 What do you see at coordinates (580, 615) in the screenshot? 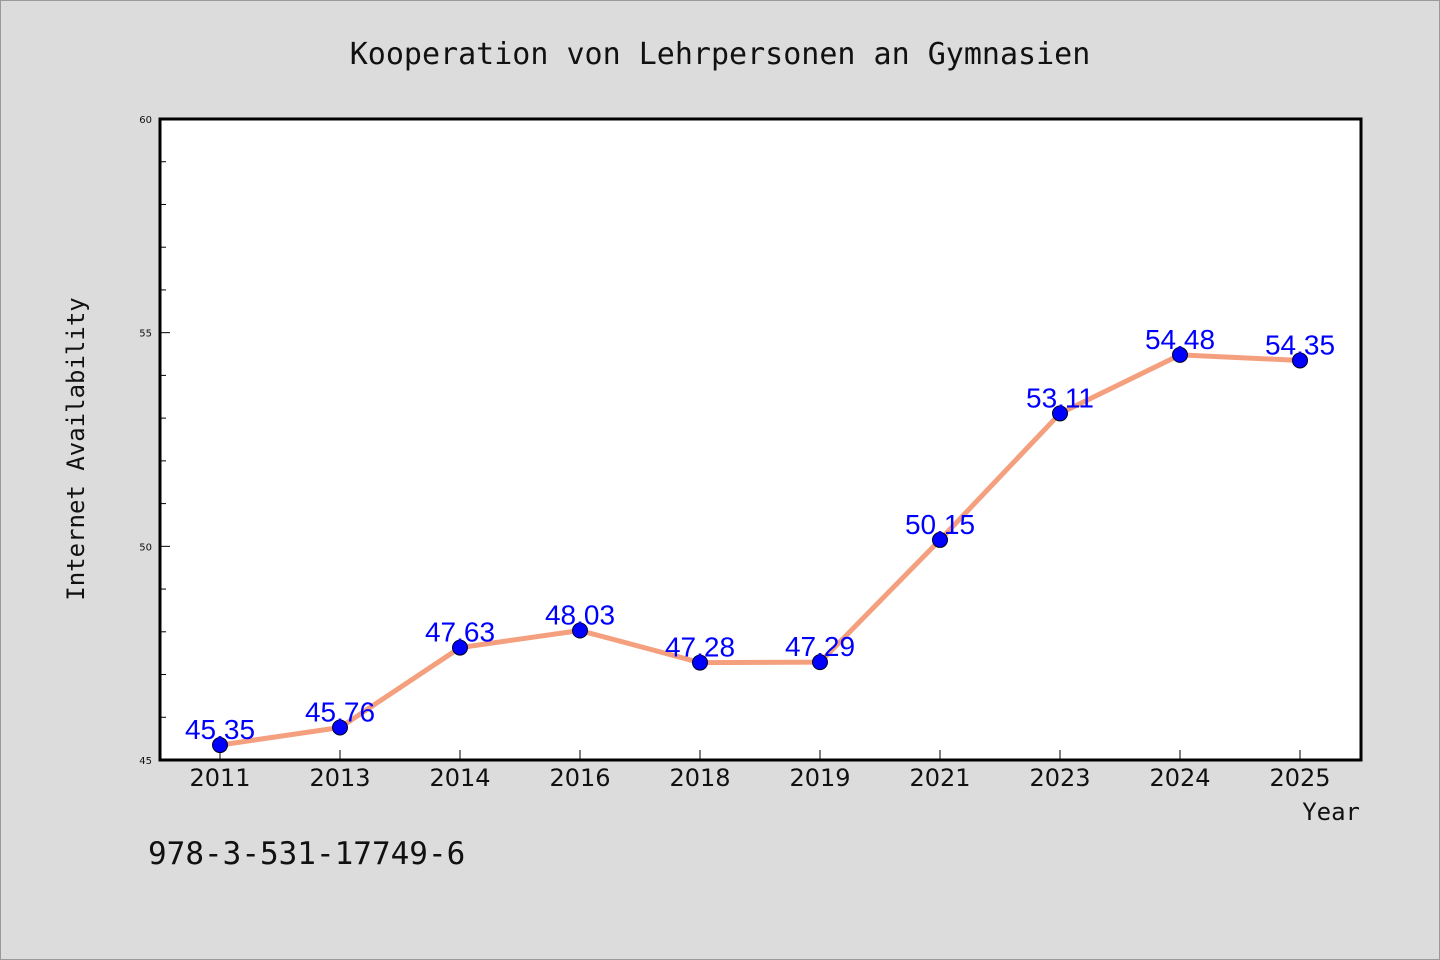
I see `data-label: 48.03` at bounding box center [580, 615].